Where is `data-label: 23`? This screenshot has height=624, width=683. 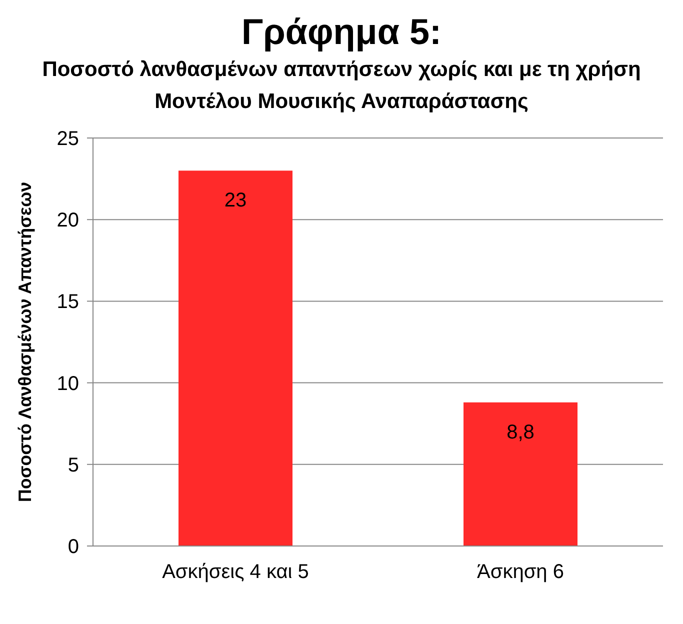
data-label: 23 is located at coordinates (235, 201).